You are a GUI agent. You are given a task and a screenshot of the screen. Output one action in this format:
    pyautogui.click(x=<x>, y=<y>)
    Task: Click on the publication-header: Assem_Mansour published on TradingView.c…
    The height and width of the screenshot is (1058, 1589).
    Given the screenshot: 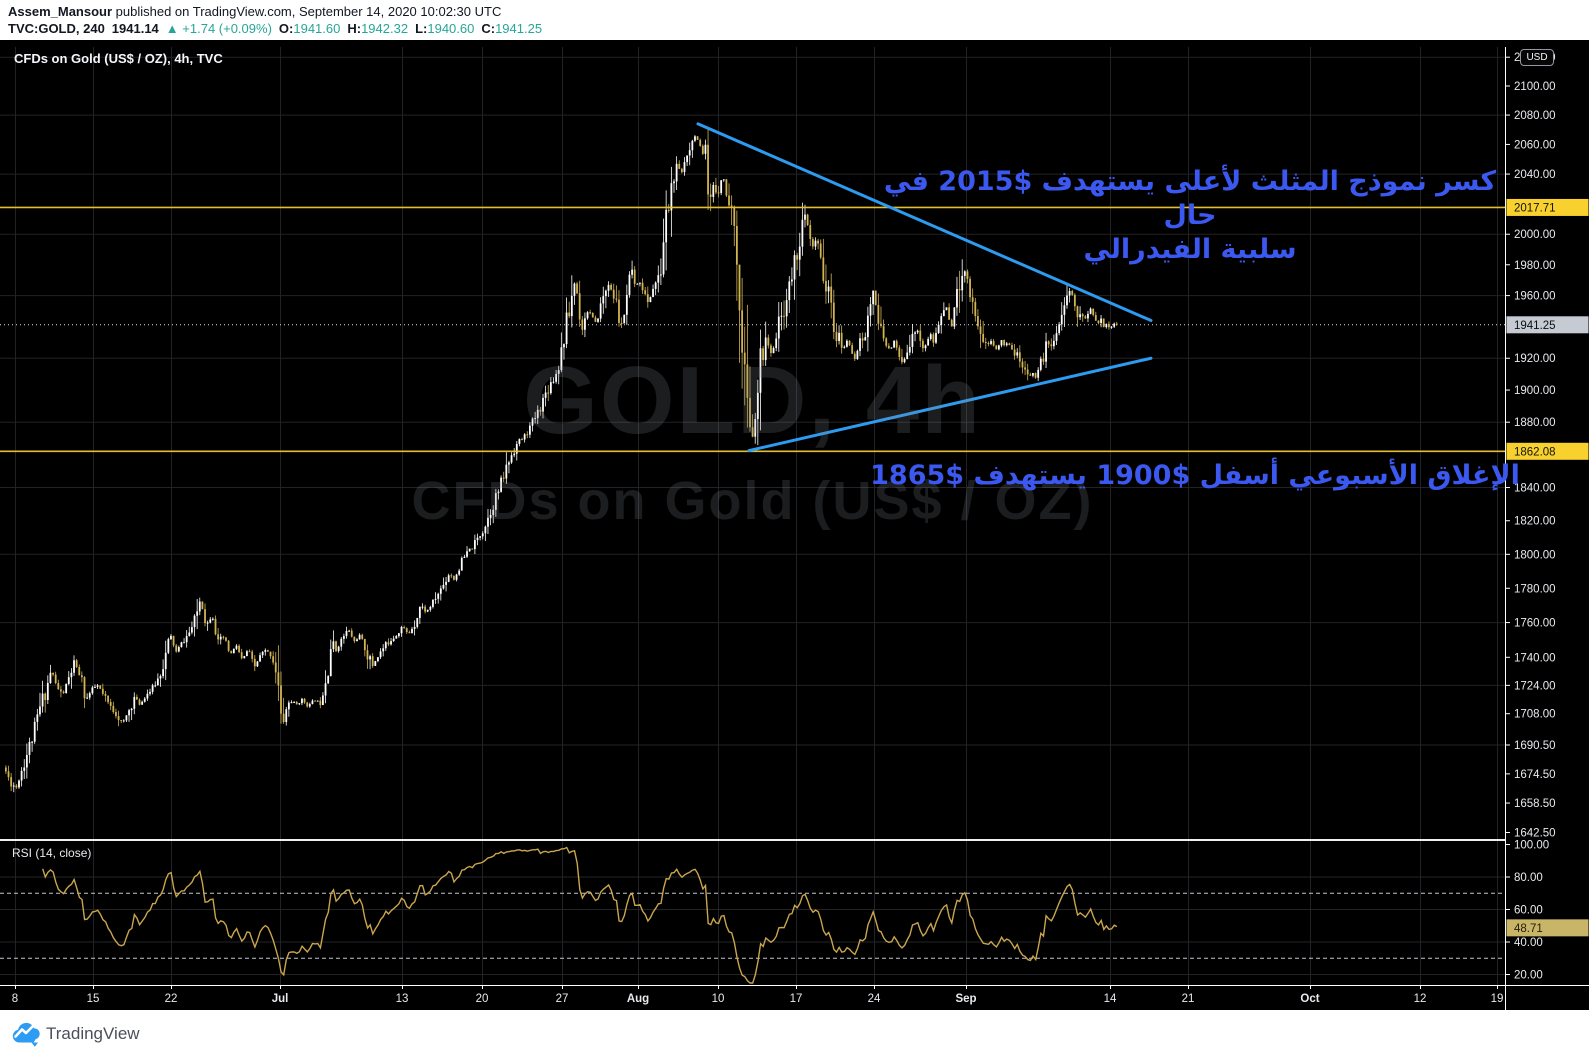 What is the action you would take?
    pyautogui.click(x=794, y=20)
    